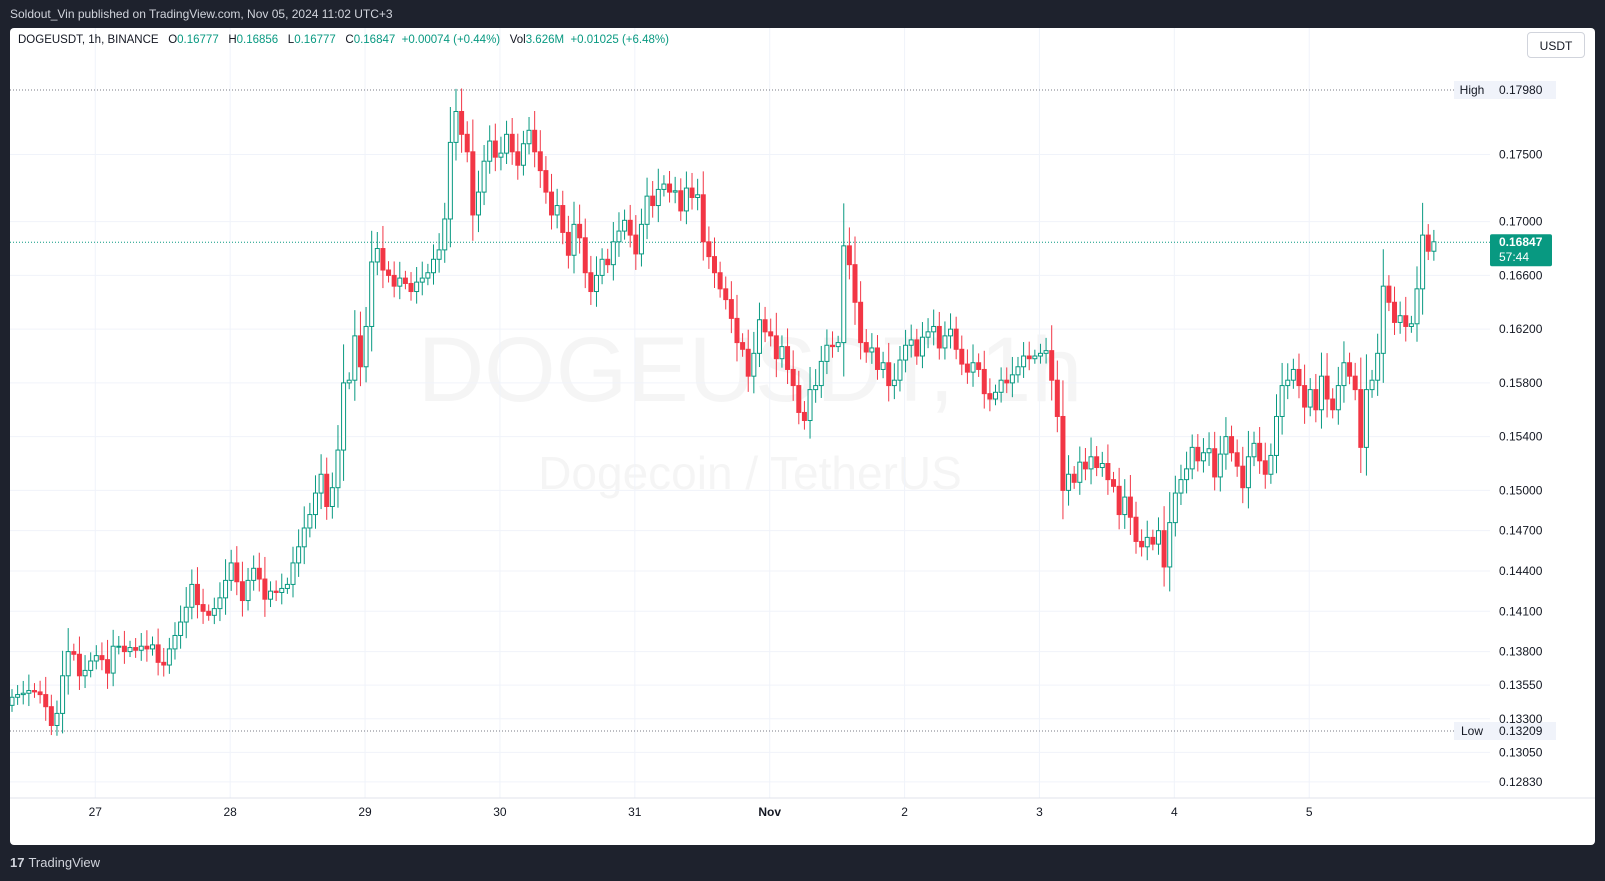 The width and height of the screenshot is (1605, 881). I want to click on footer: 17 TradingView, so click(802, 863).